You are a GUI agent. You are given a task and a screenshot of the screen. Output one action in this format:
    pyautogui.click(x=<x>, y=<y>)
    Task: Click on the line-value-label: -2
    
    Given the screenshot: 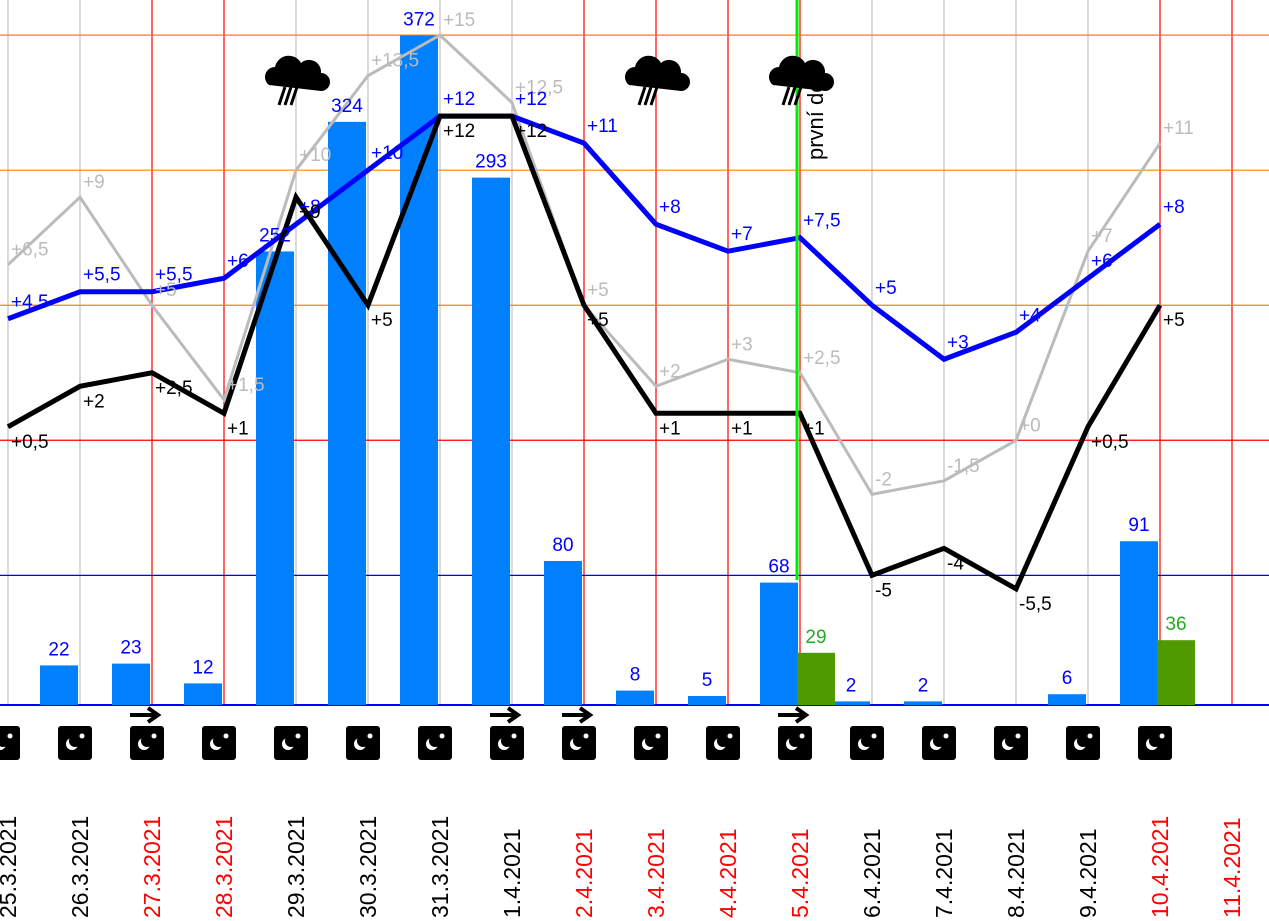 What is the action you would take?
    pyautogui.click(x=883, y=479)
    